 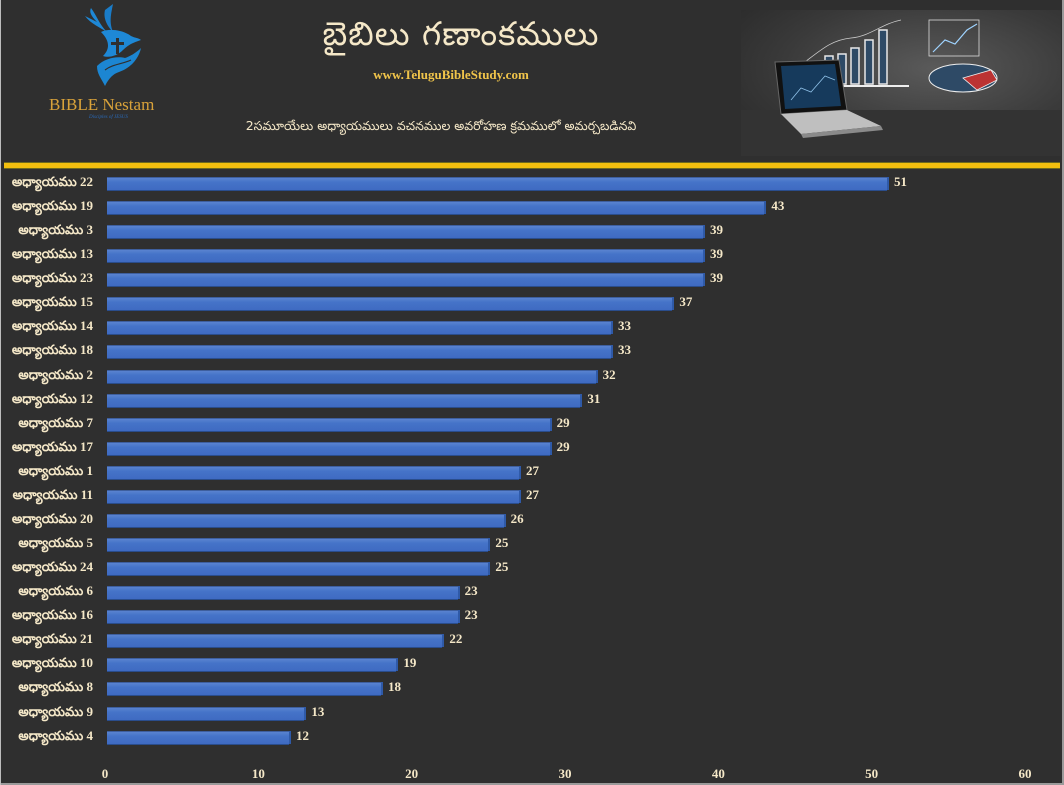 What do you see at coordinates (565, 773) in the screenshot?
I see `x-axis-tick-label: 30` at bounding box center [565, 773].